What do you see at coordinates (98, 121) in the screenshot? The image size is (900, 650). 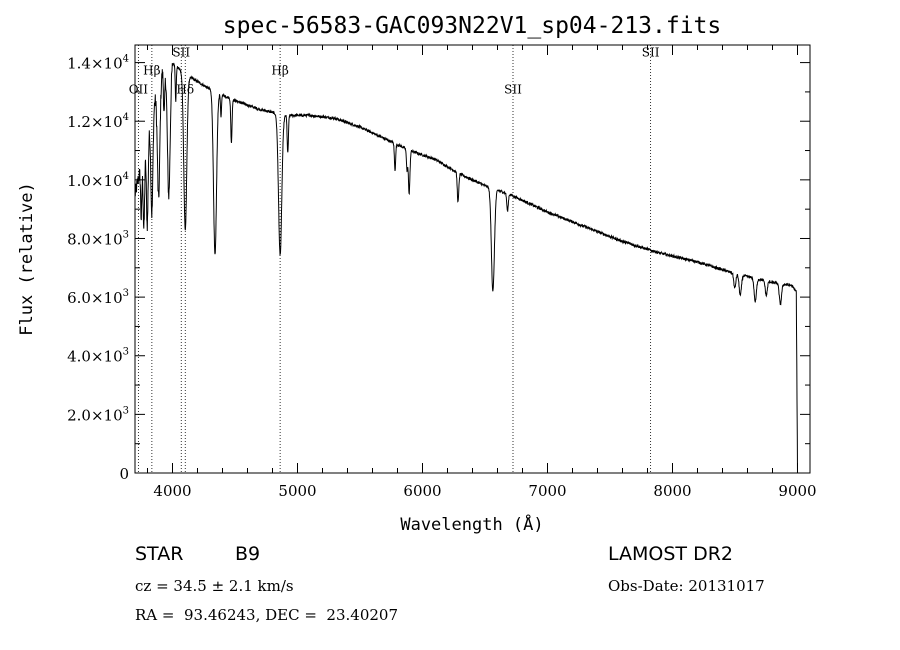 I see `y-tick-label: 1.2×104` at bounding box center [98, 121].